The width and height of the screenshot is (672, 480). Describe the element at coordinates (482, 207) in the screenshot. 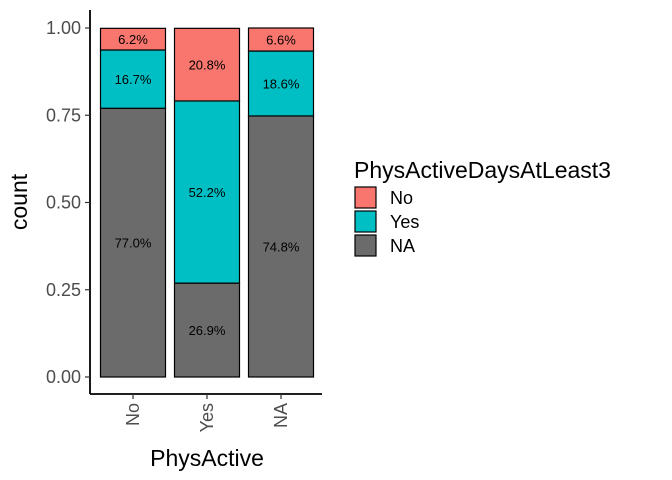

I see `legend: PhysActiveDaysAtLeast3 No Yes NA` at that location.